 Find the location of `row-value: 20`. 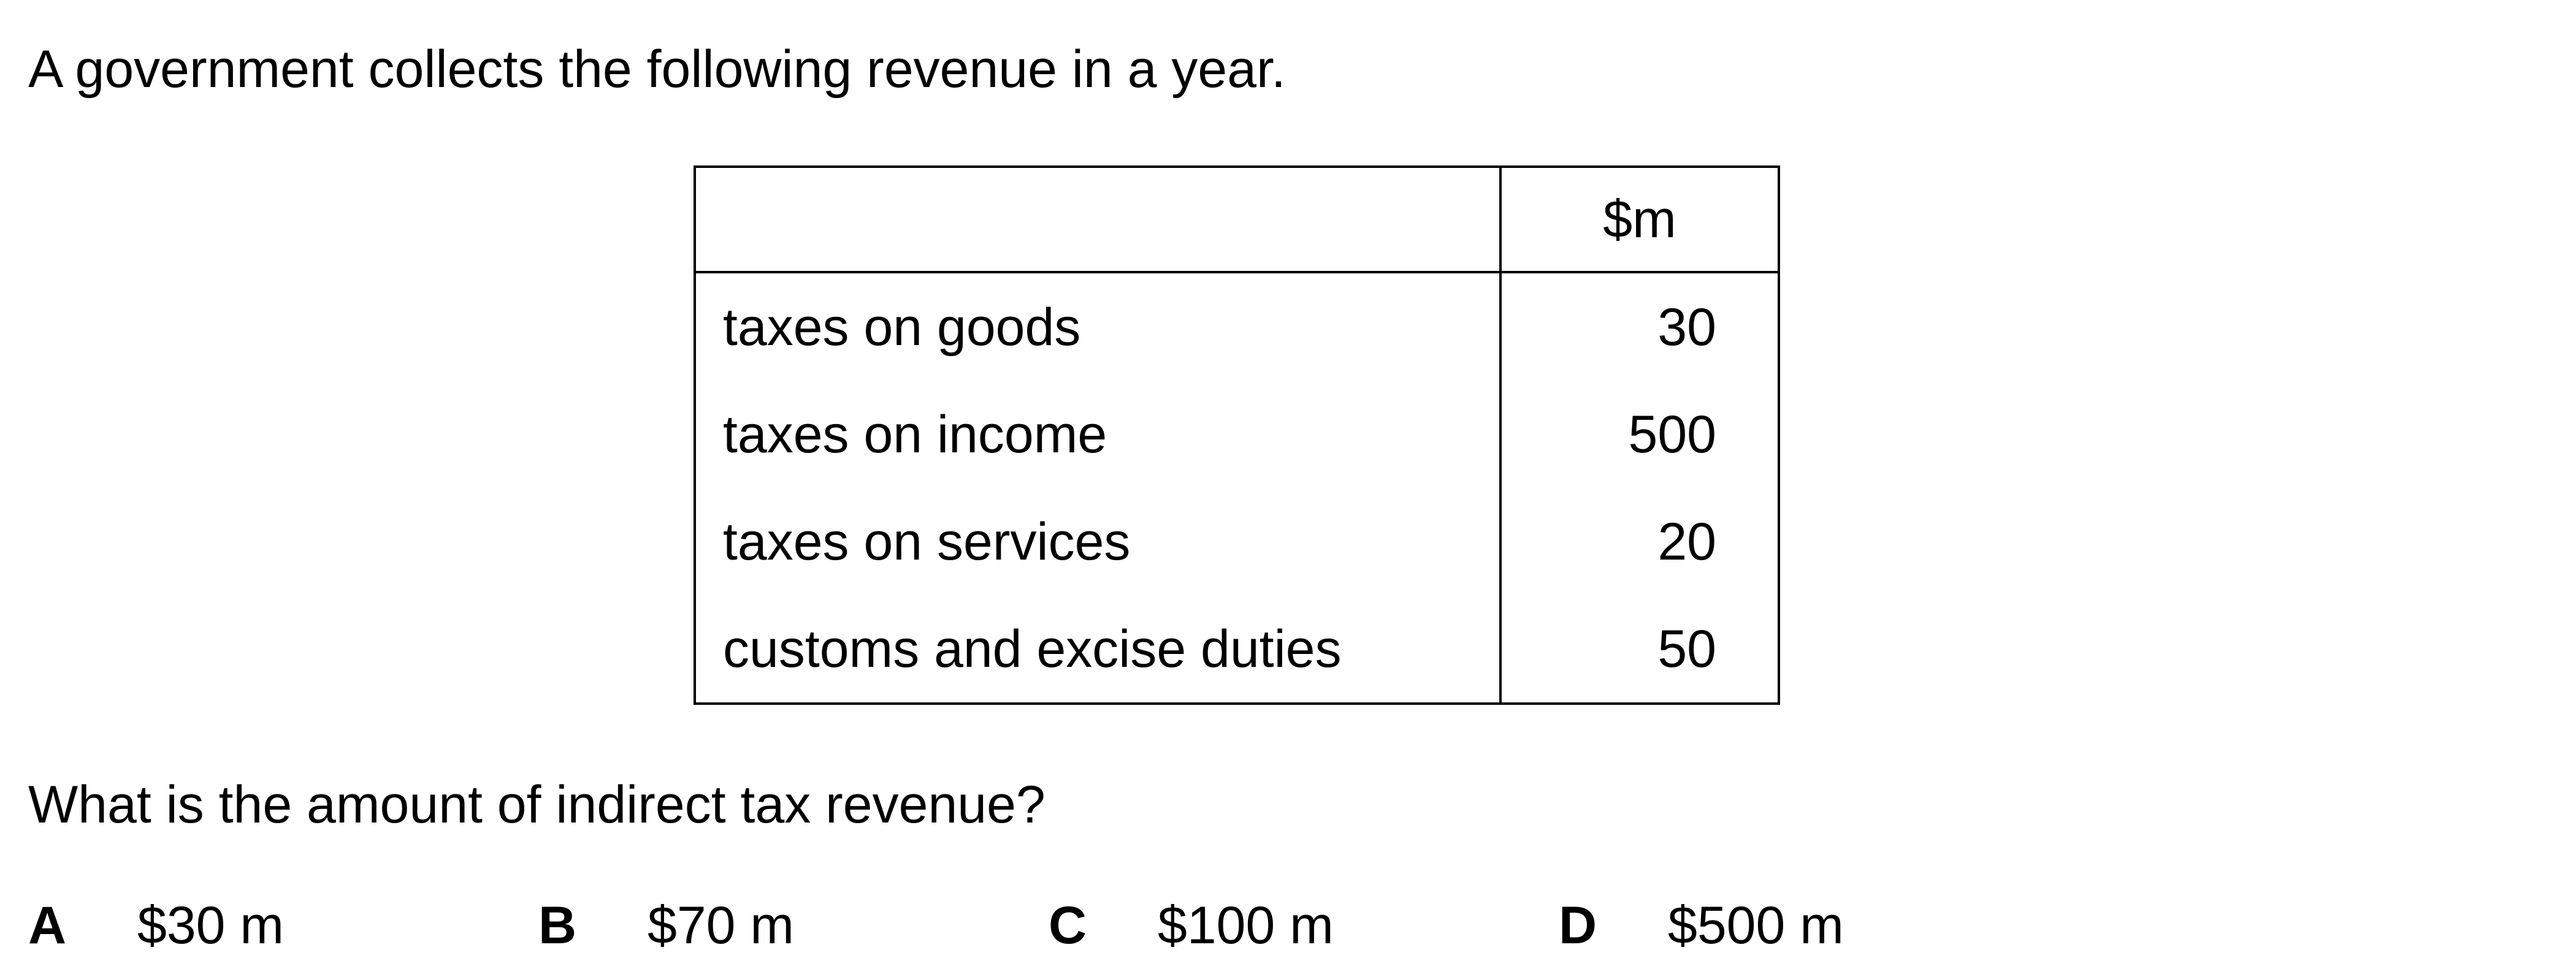

row-value: 20 is located at coordinates (1640, 541).